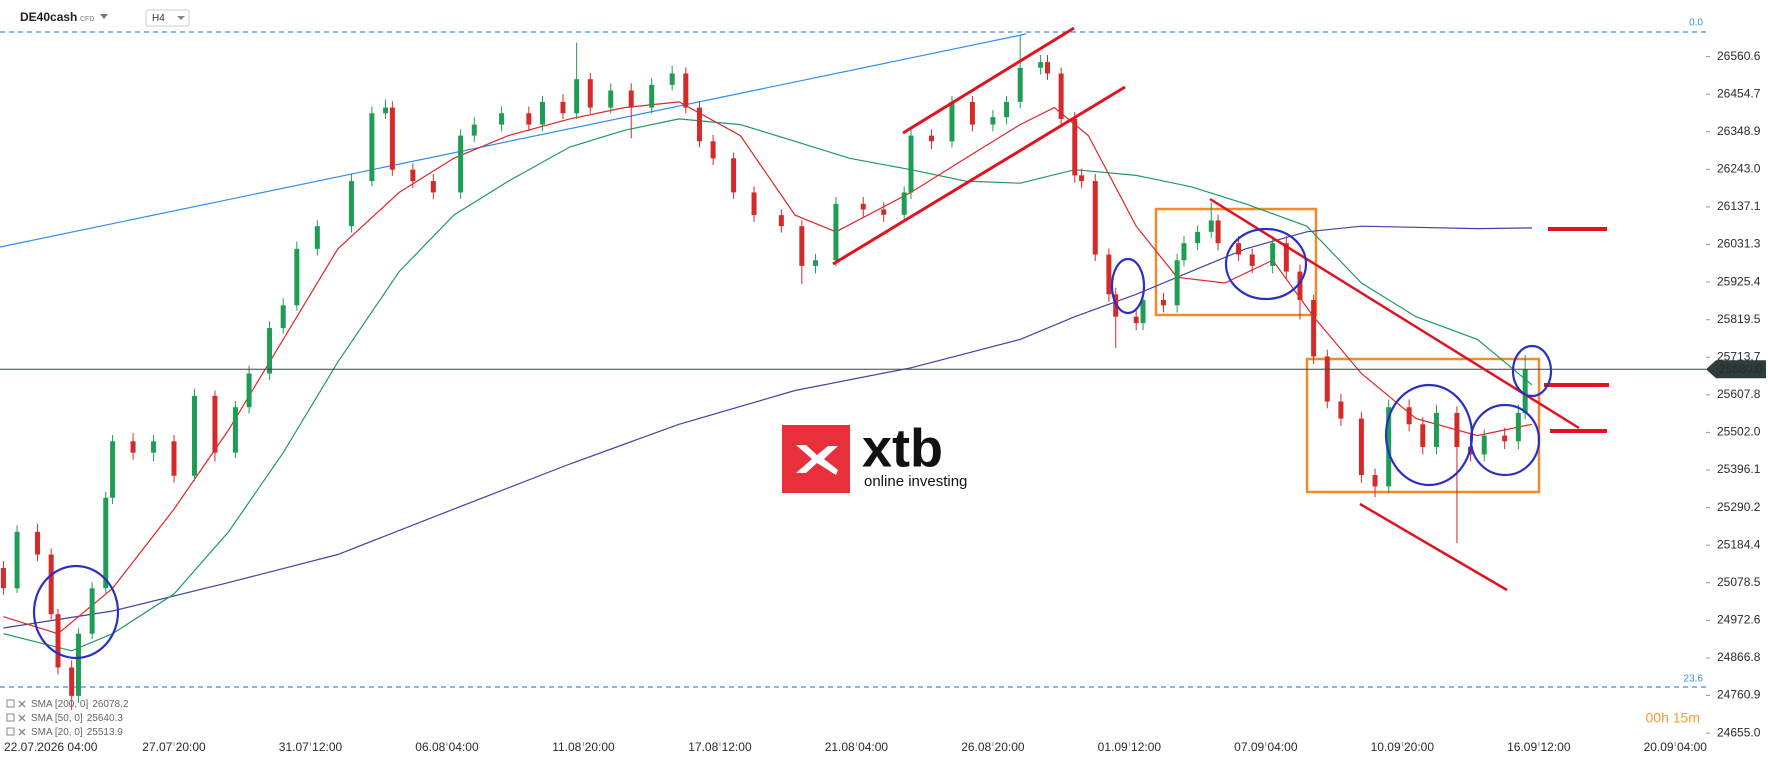 The image size is (1768, 761). I want to click on timeframe: H4, so click(158, 18).